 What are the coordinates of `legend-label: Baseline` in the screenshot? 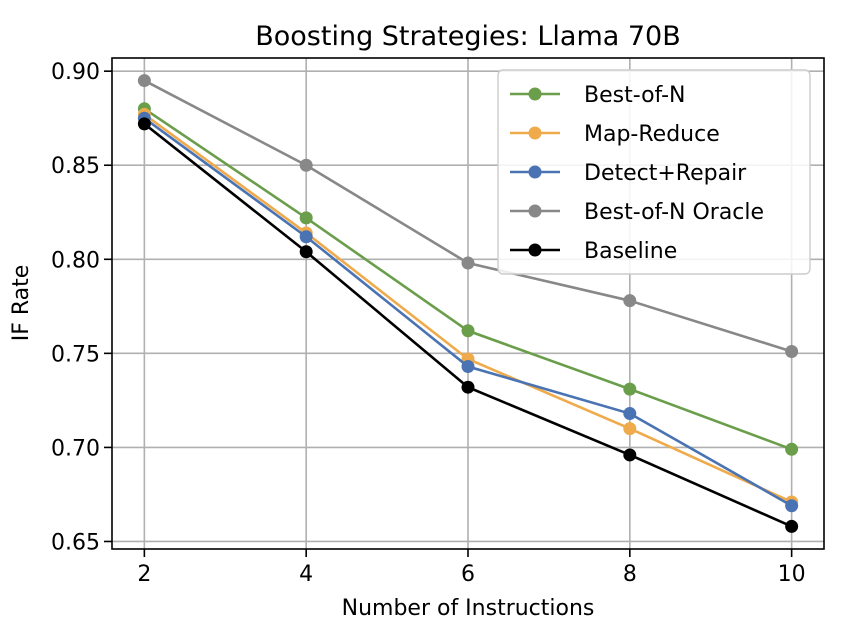 It's located at (630, 251).